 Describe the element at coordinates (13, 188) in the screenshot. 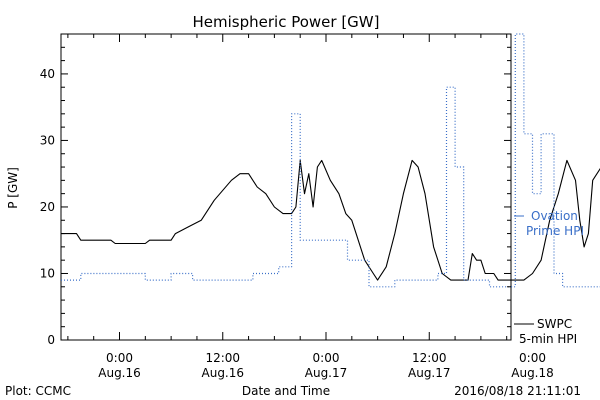

I see `y-axis-label: P [GW]` at that location.